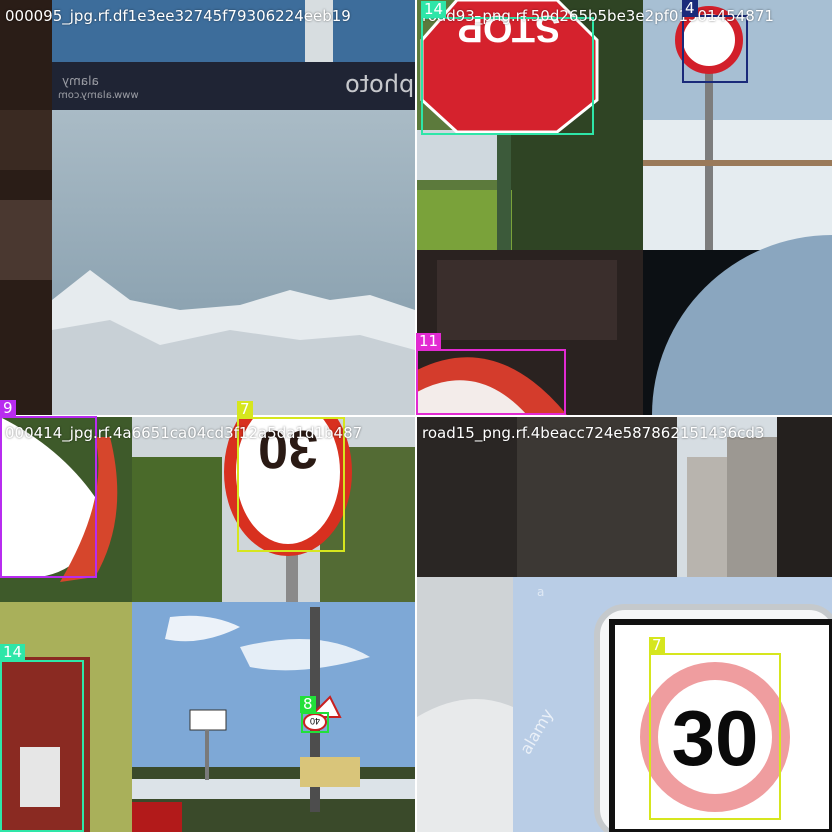  Describe the element at coordinates (308, 704) in the screenshot. I see `detection-label: 8` at that location.